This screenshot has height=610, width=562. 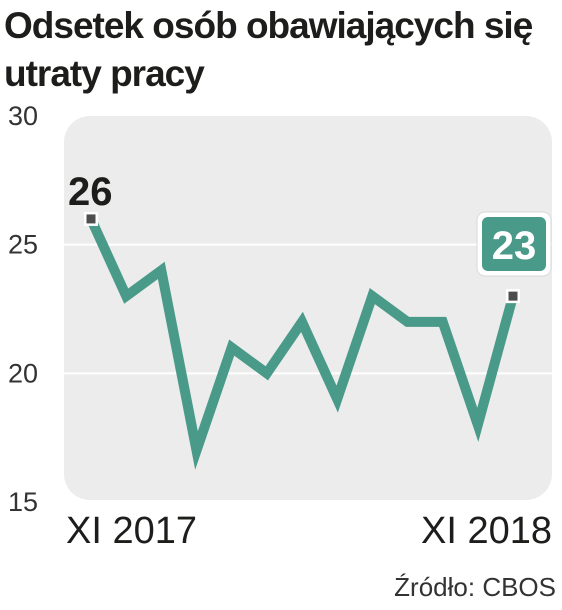 What do you see at coordinates (23, 116) in the screenshot?
I see `y-tick-label: 30` at bounding box center [23, 116].